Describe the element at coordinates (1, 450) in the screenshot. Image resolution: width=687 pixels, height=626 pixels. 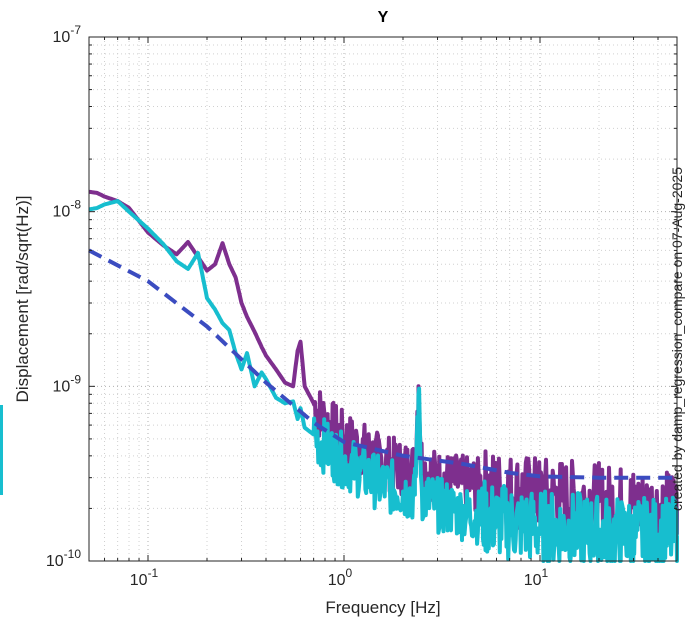
I see `left-edge-fragment` at that location.